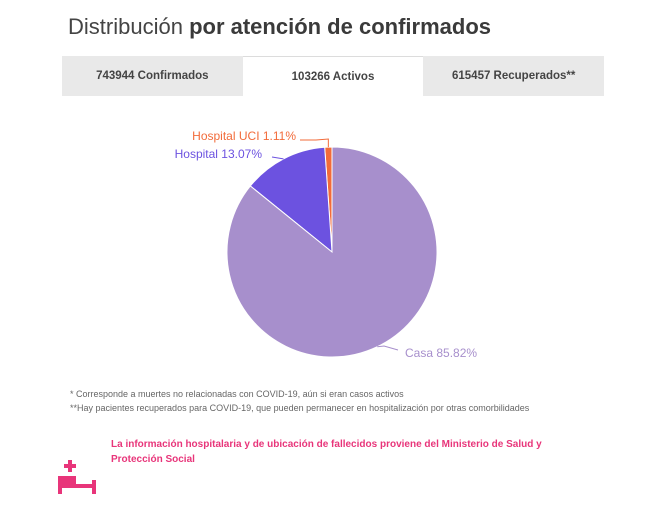  I want to click on tab-recuperados: 615457 Recuperados**, so click(513, 76).